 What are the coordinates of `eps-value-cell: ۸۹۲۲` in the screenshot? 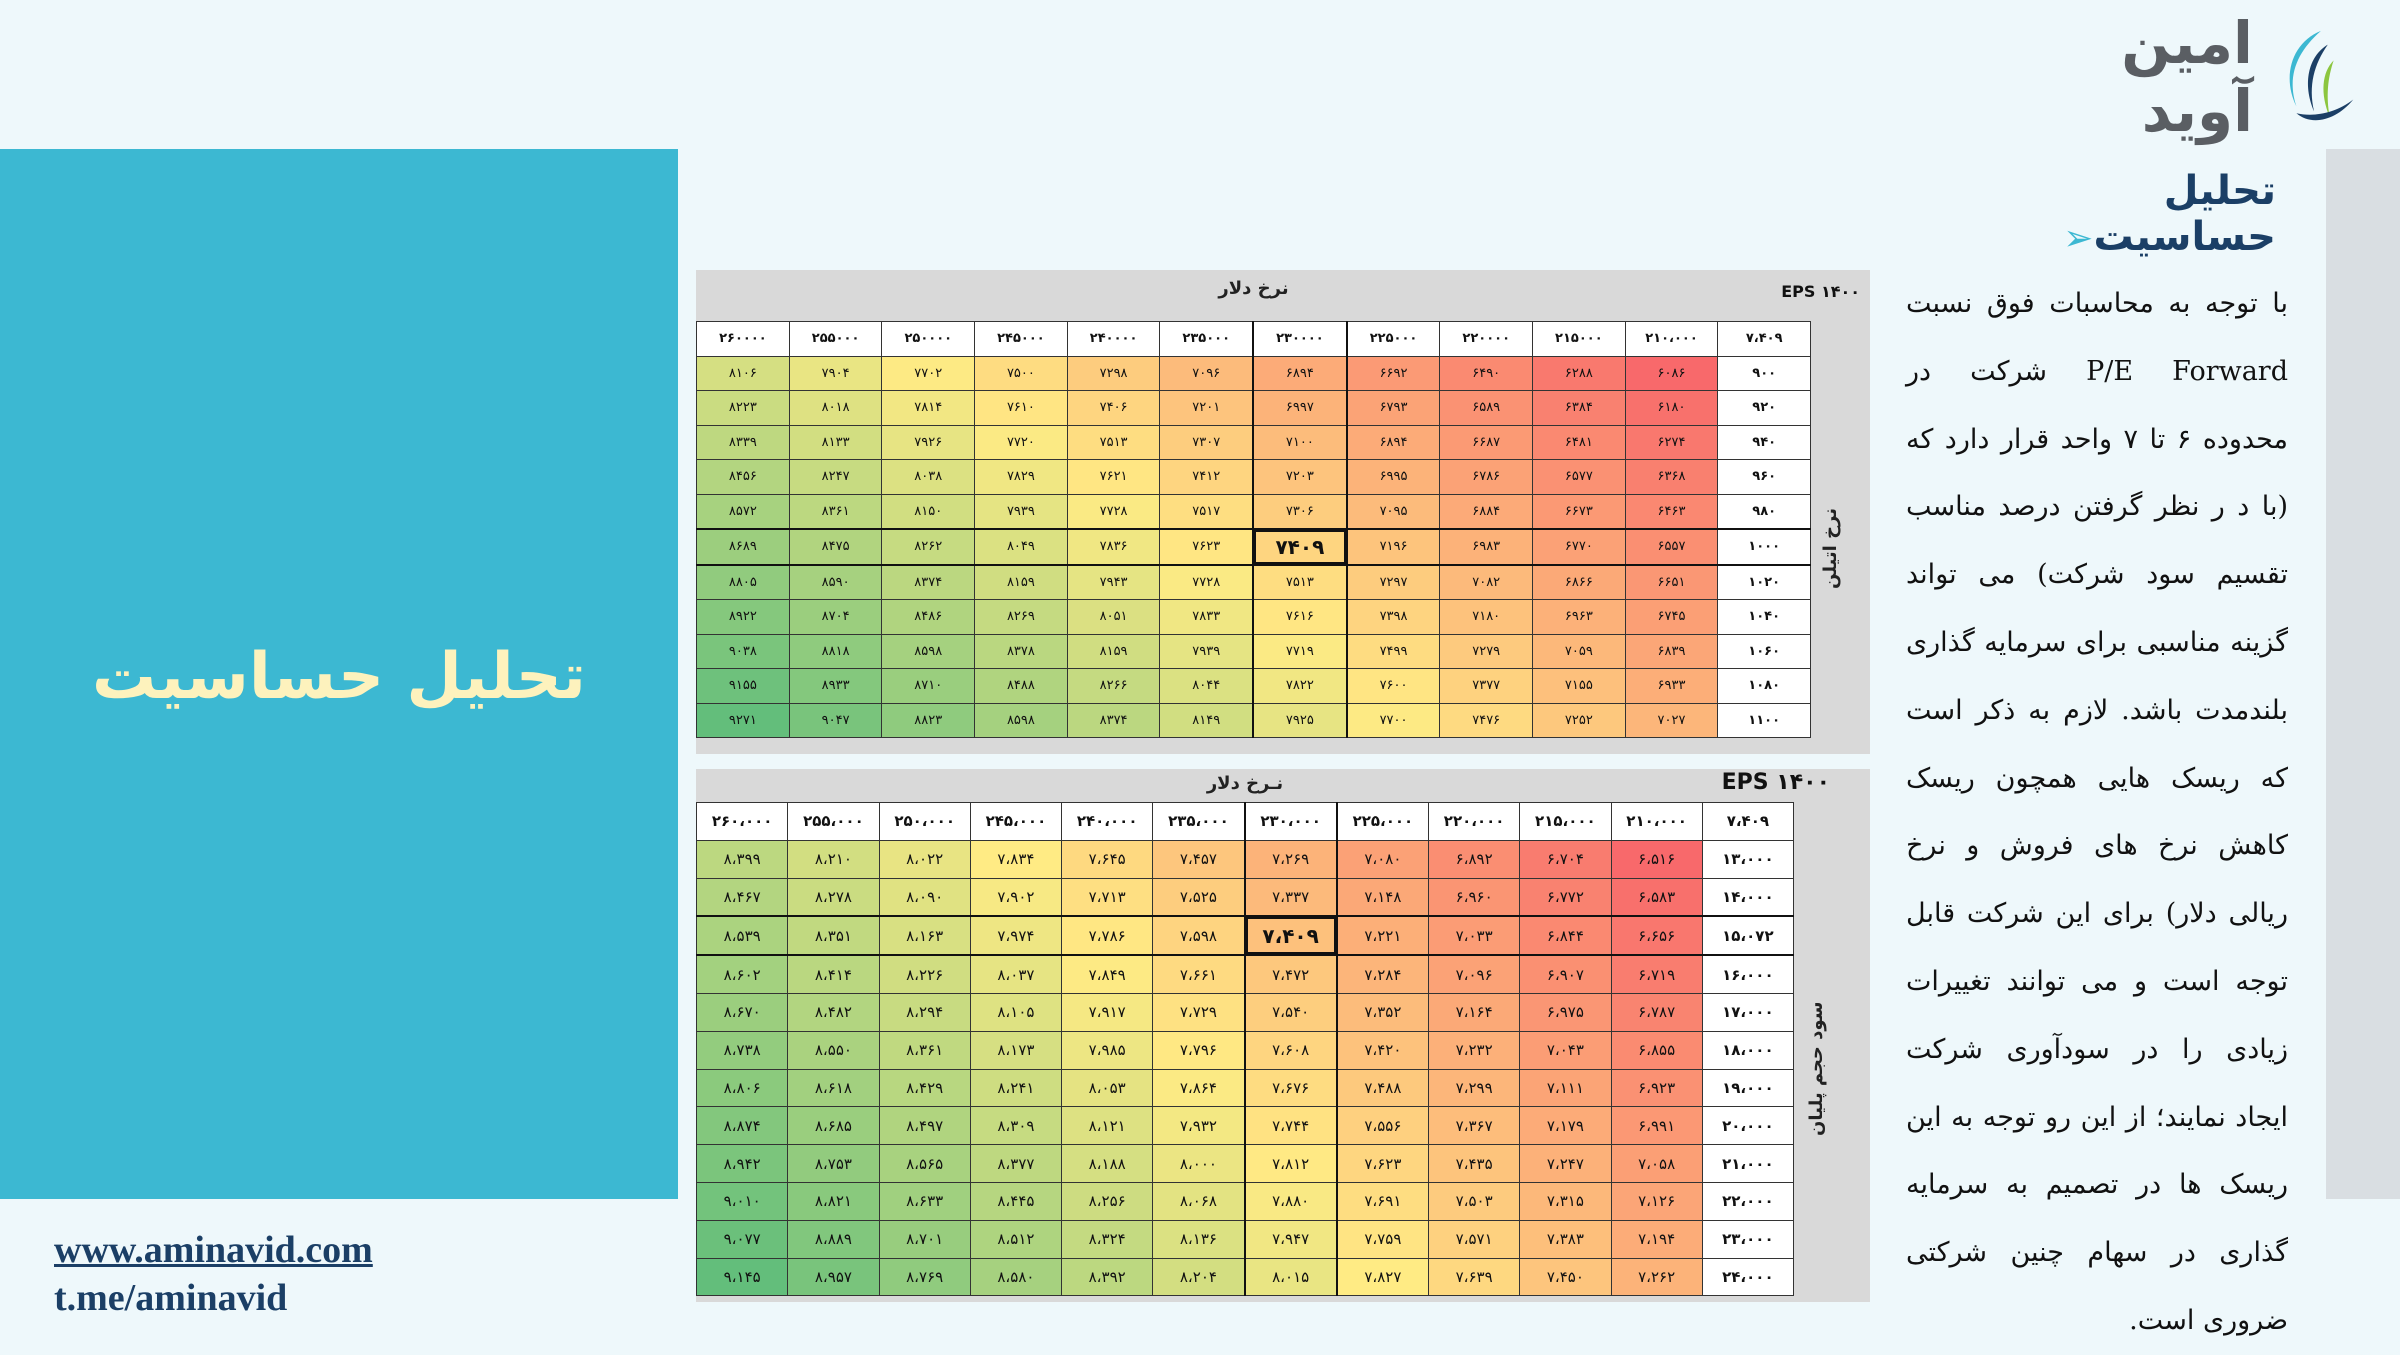 It's located at (743, 617).